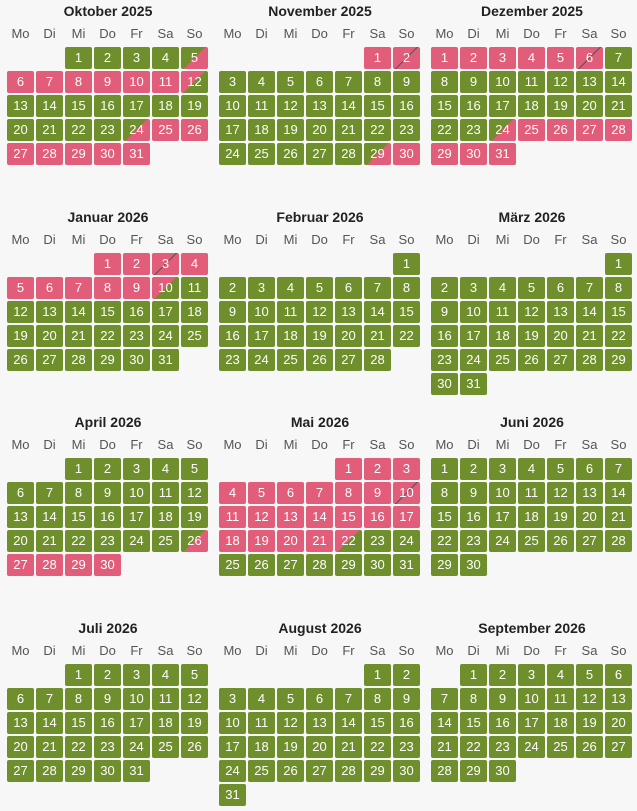 The image size is (637, 811). I want to click on day-cell-departure: 22, so click(348, 541).